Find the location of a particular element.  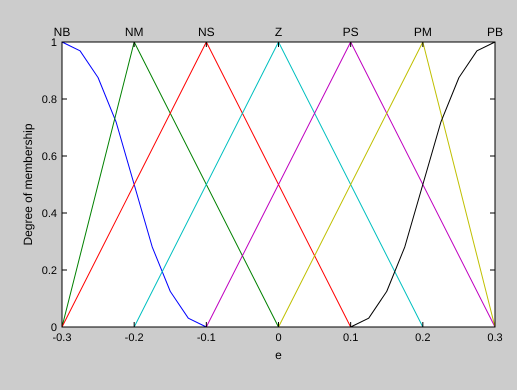

y-tick-label: 0.2 is located at coordinates (49, 271).